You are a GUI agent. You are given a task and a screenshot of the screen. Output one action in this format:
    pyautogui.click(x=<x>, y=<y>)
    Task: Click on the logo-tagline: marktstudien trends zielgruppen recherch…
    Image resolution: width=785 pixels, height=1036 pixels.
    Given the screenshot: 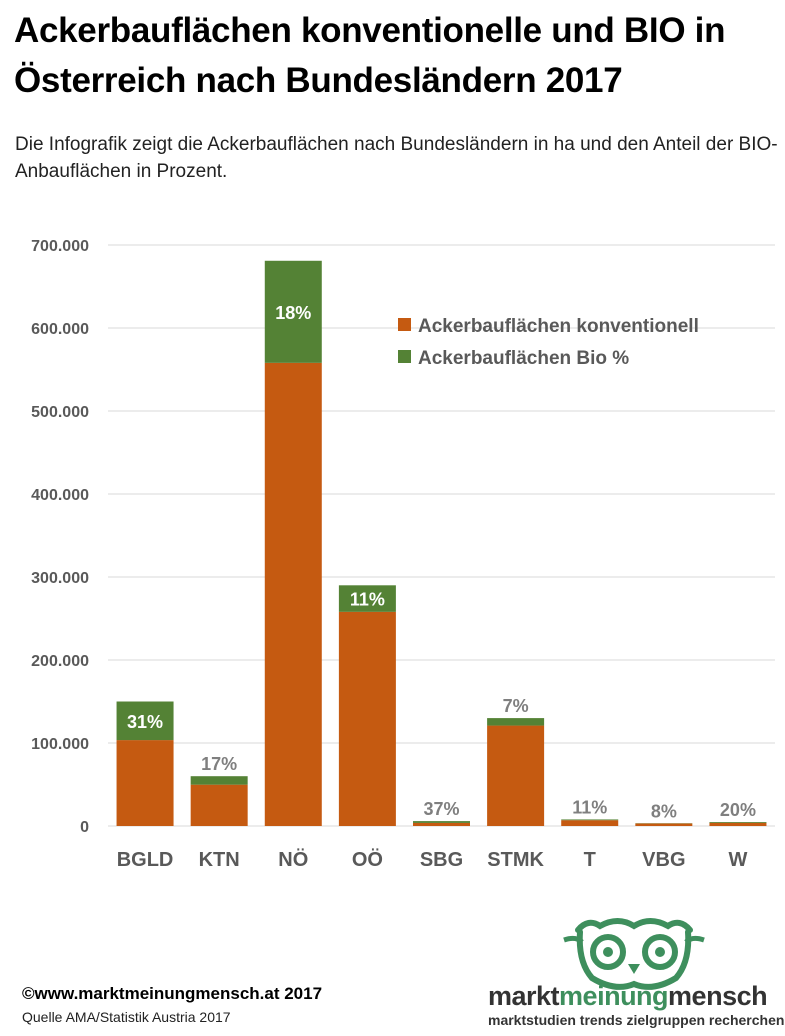 What is the action you would take?
    pyautogui.click(x=636, y=1020)
    